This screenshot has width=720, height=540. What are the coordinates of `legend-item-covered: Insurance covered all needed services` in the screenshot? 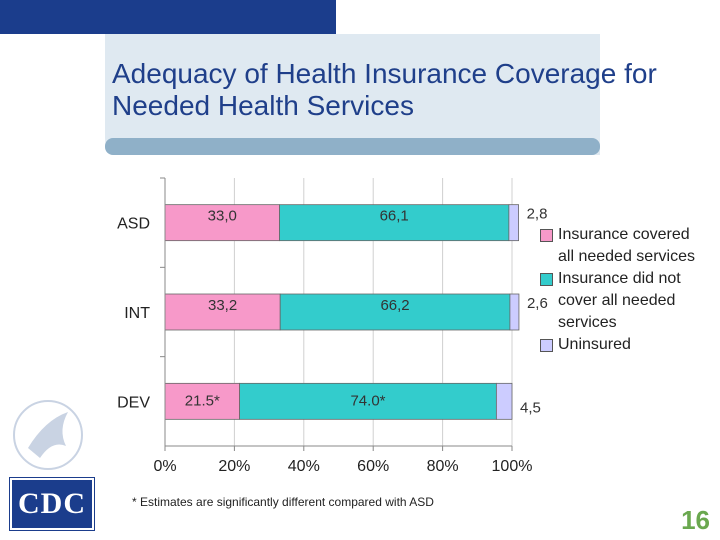 It's located at (625, 246).